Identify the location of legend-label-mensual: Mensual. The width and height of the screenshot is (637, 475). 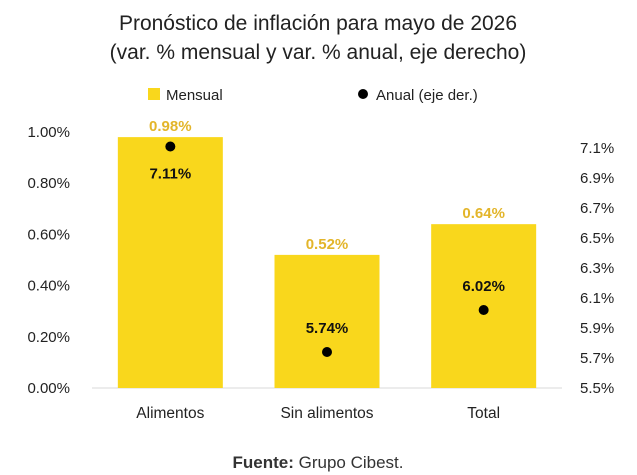
(194, 95).